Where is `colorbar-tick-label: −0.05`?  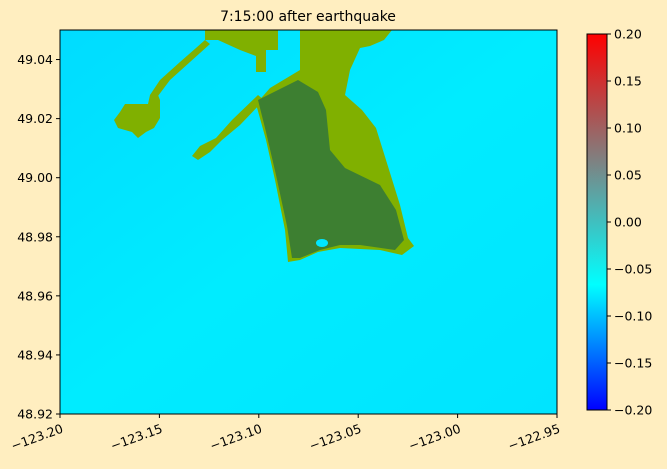
colorbar-tick-label: −0.05 is located at coordinates (633, 269).